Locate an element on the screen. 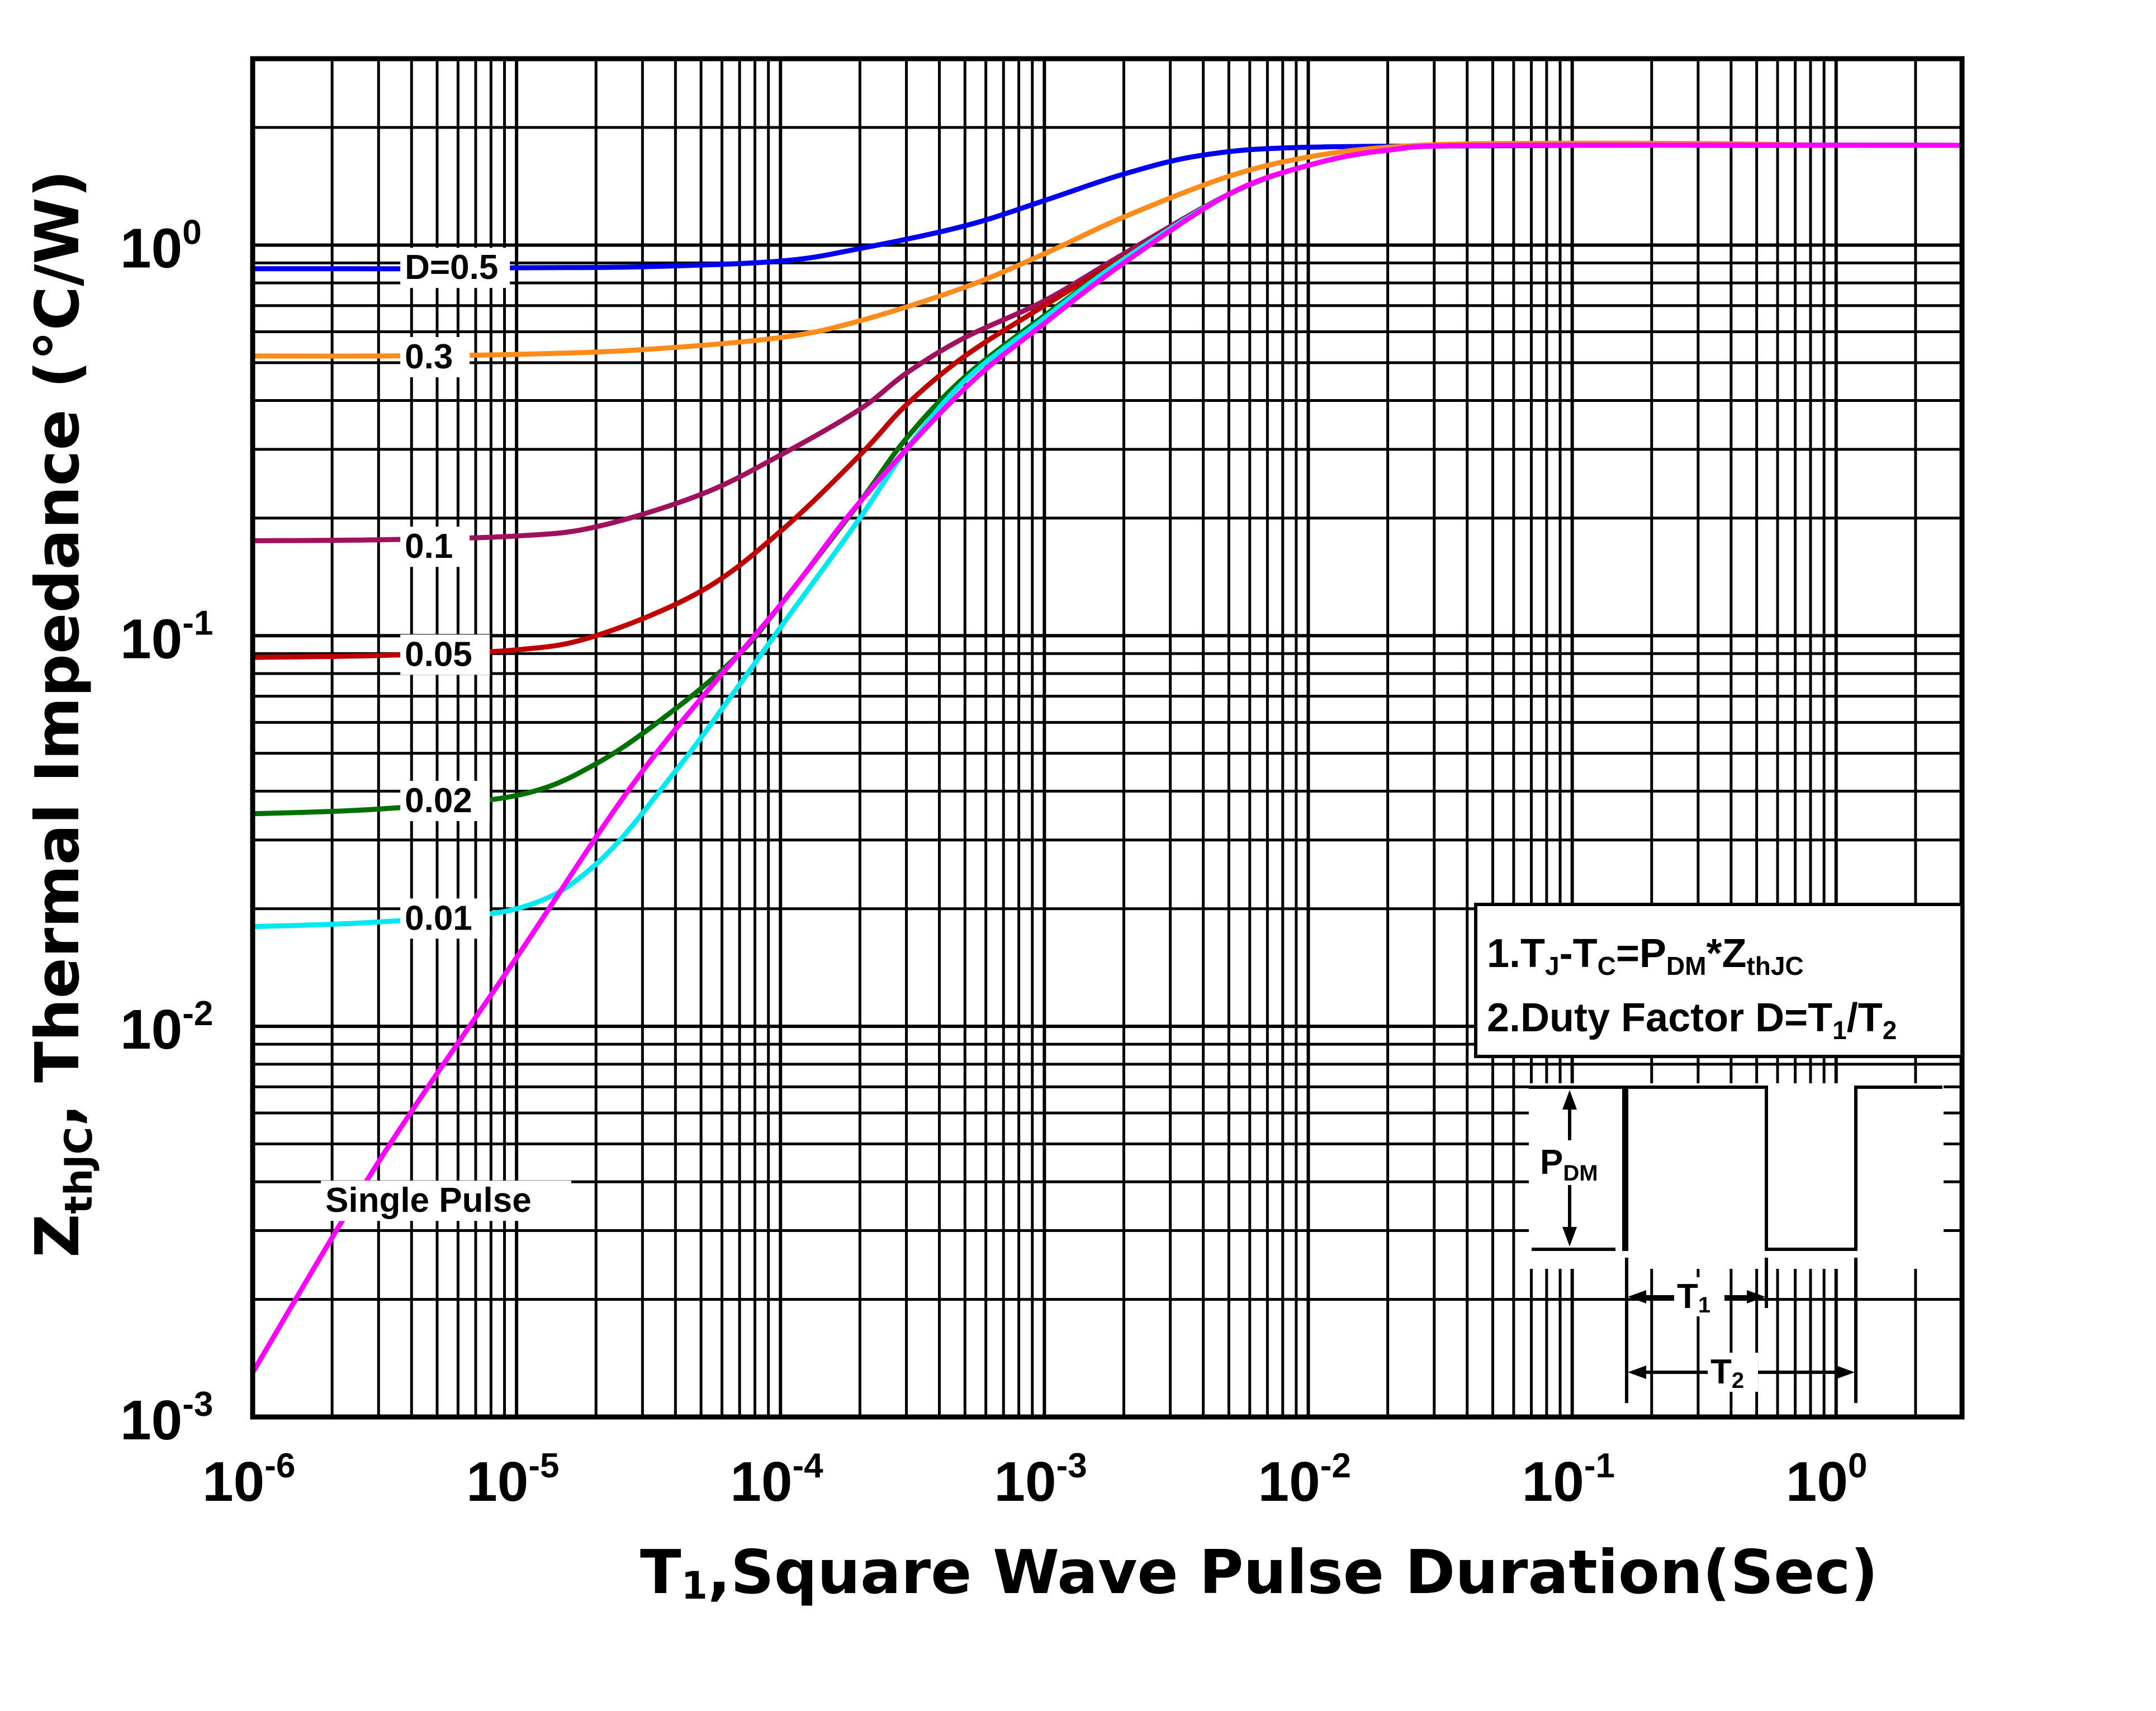 The image size is (2156, 1711). x-tick-labels: 10⁻⁶ 10⁻⁵ 10⁻⁴ 10⁻³ 10⁻² 10⁻¹ 10⁰ is located at coordinates (1034, 1480).